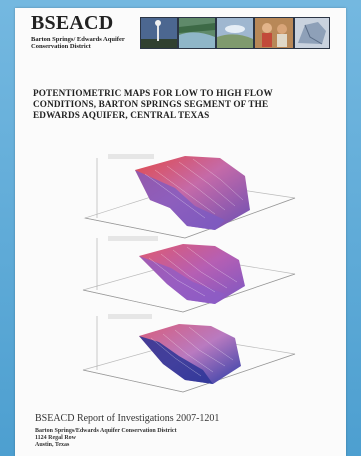 This screenshot has height=456, width=361. I want to click on surface-map-average-flow, so click(189, 274).